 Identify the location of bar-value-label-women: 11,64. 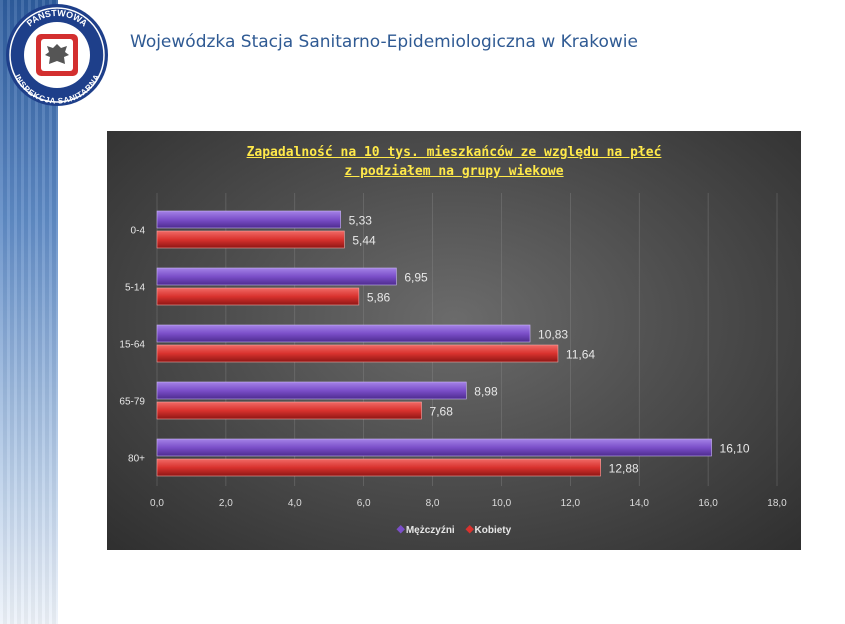
(580, 355).